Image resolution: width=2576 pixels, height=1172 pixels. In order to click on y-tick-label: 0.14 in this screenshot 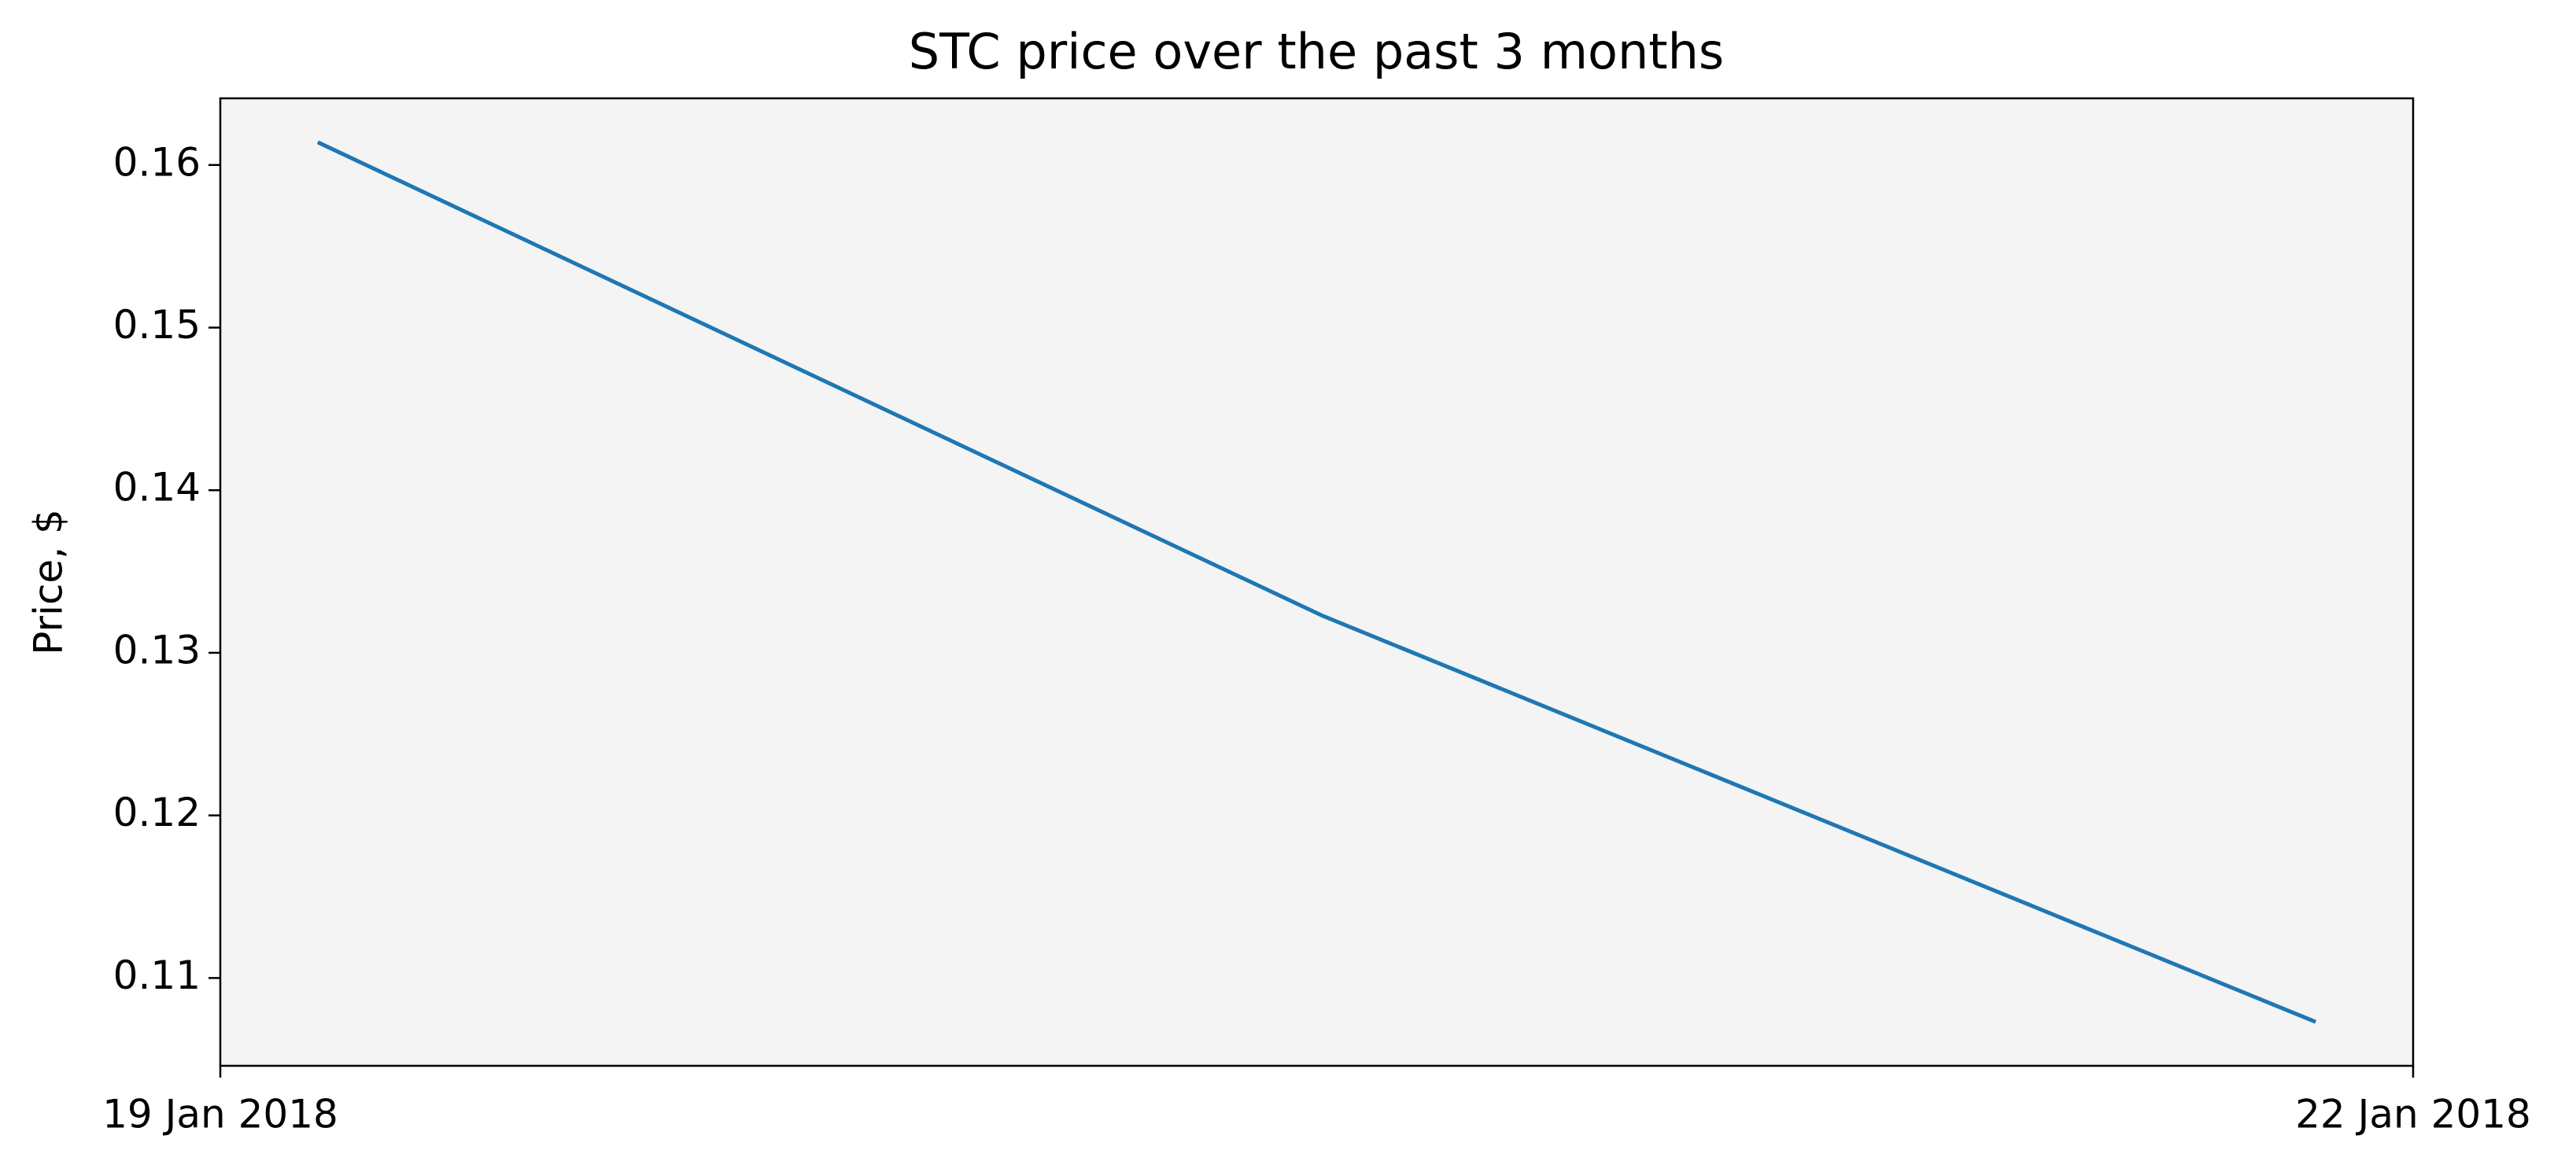, I will do `click(157, 487)`.